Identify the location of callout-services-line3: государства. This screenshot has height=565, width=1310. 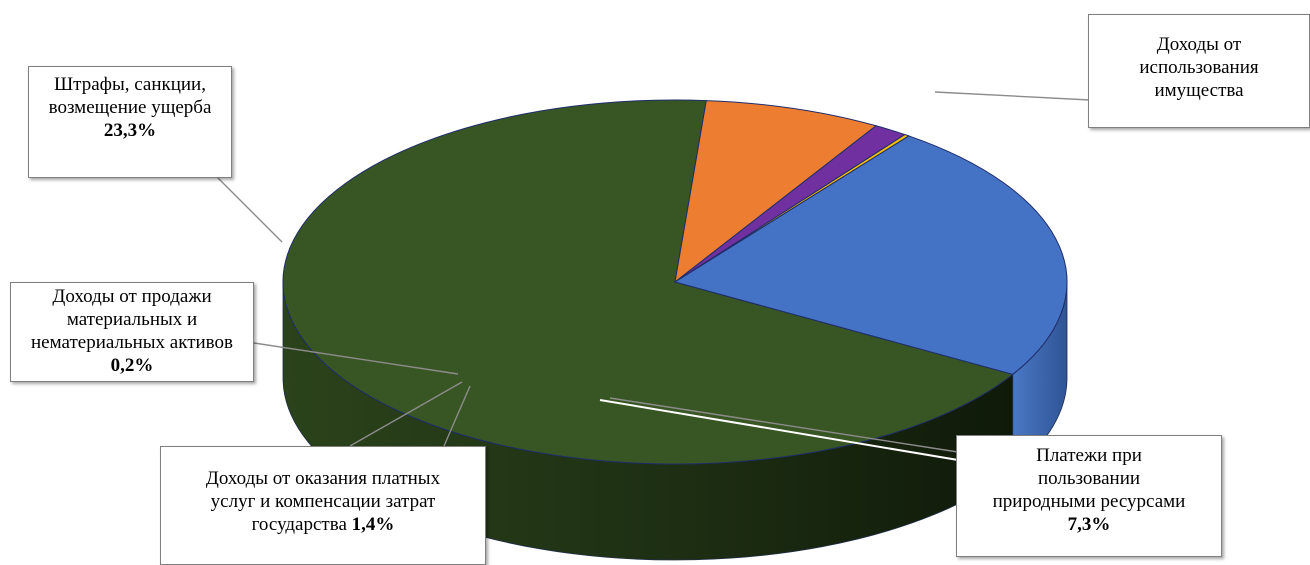
(299, 524).